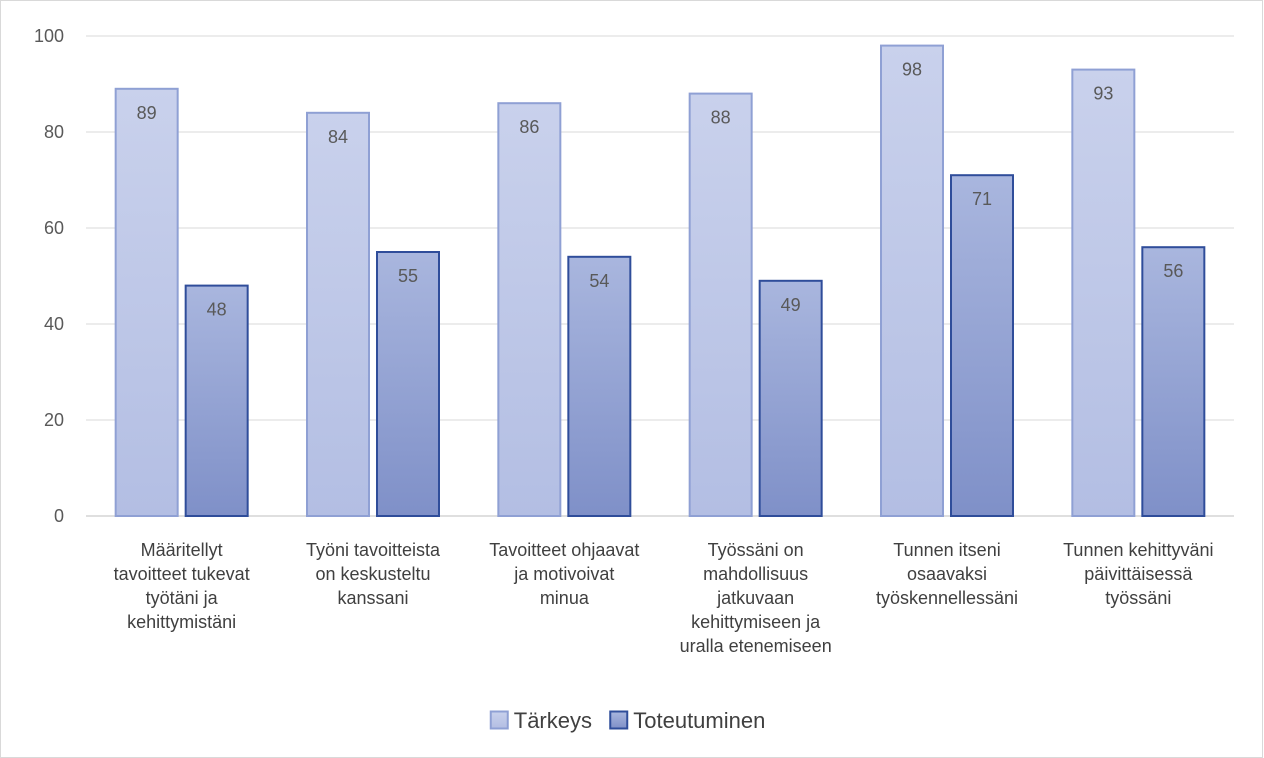 The image size is (1264, 758). What do you see at coordinates (553, 720) in the screenshot?
I see `legend-label: Tärkeys` at bounding box center [553, 720].